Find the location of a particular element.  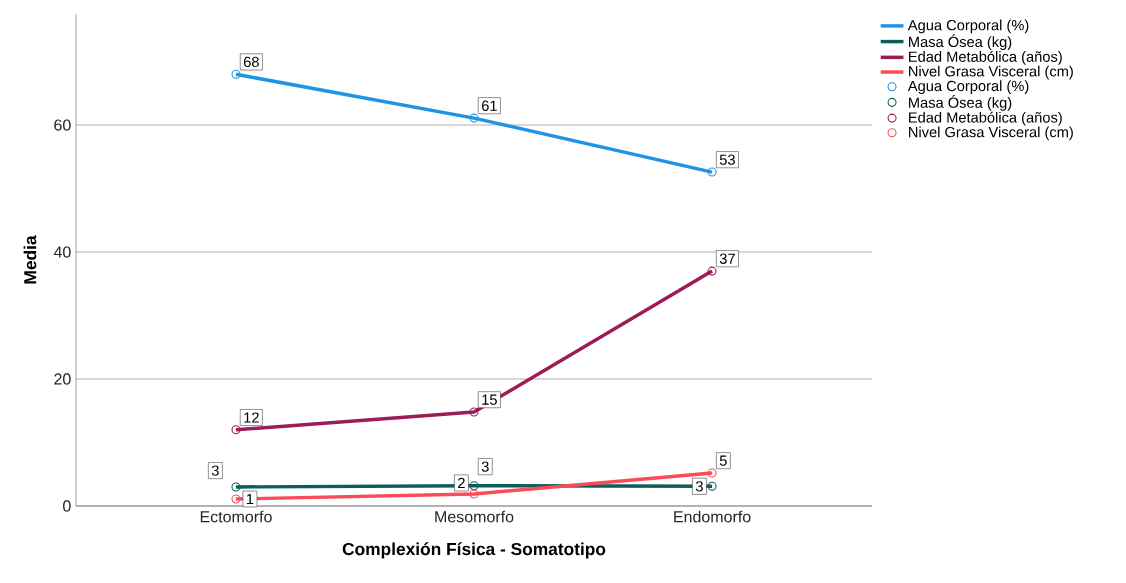

data-label: 37 is located at coordinates (727, 258).